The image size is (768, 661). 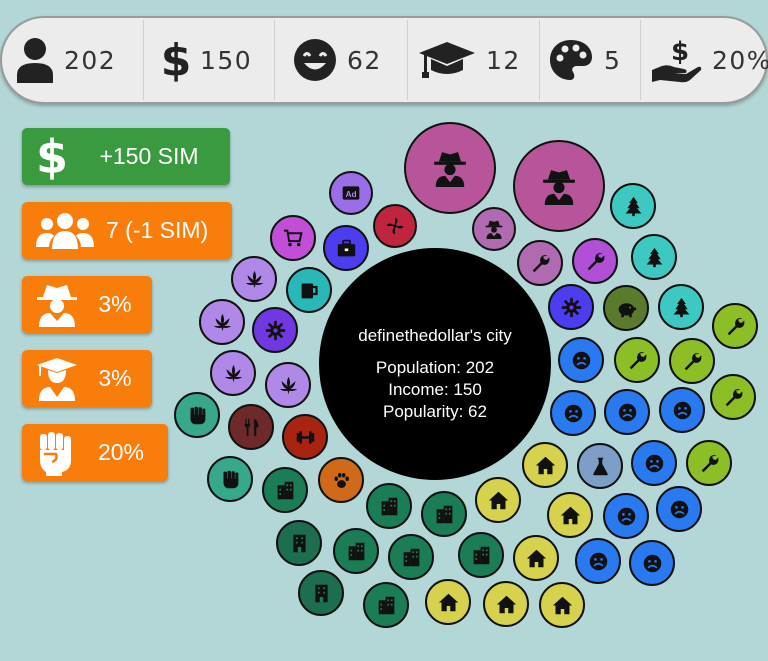 What do you see at coordinates (87, 378) in the screenshot?
I see `education-button: 3%` at bounding box center [87, 378].